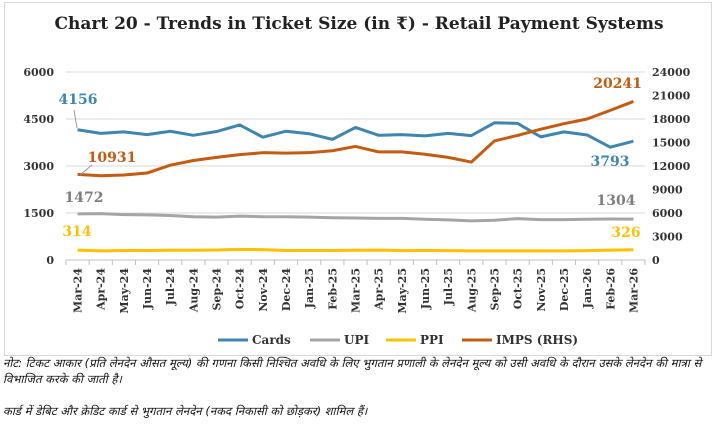 This screenshot has height=430, width=718. I want to click on x-tick-label: Oct-25, so click(518, 288).